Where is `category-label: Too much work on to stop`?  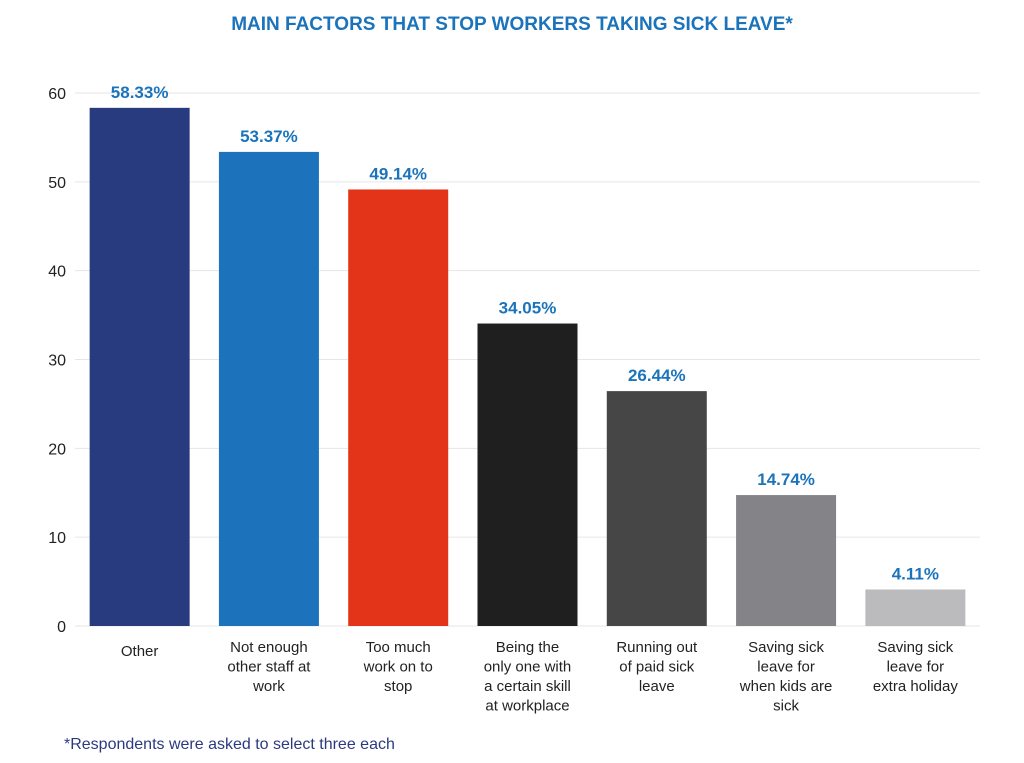
category-label: Too much work on to stop is located at coordinates (398, 667).